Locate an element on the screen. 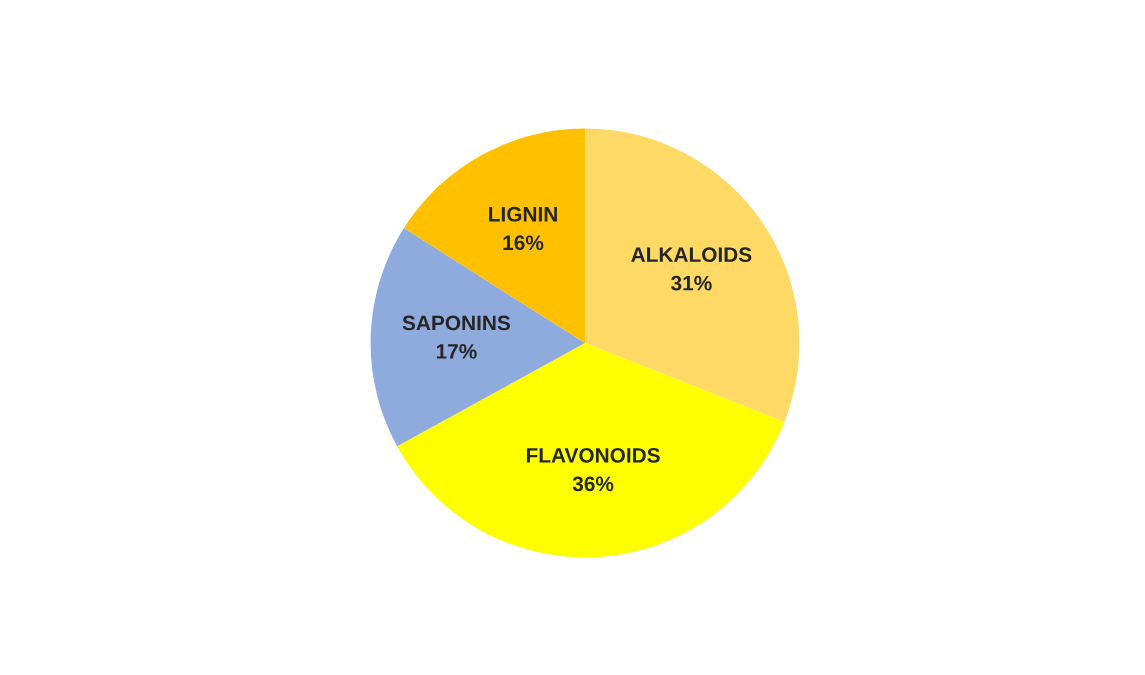  slice-label: LIGNIN is located at coordinates (523, 214).